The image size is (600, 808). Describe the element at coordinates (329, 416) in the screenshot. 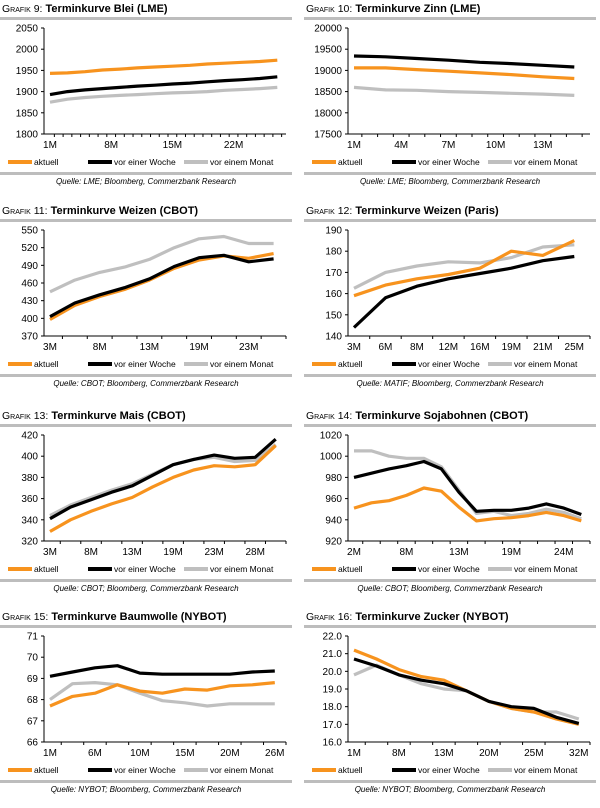

I see `chart-number: Grafik 14:` at that location.